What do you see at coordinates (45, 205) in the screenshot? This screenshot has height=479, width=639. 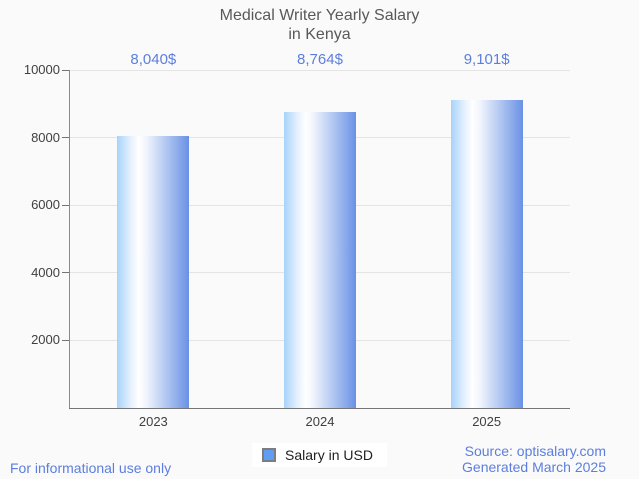 I see `y-axis-label: 6000` at bounding box center [45, 205].